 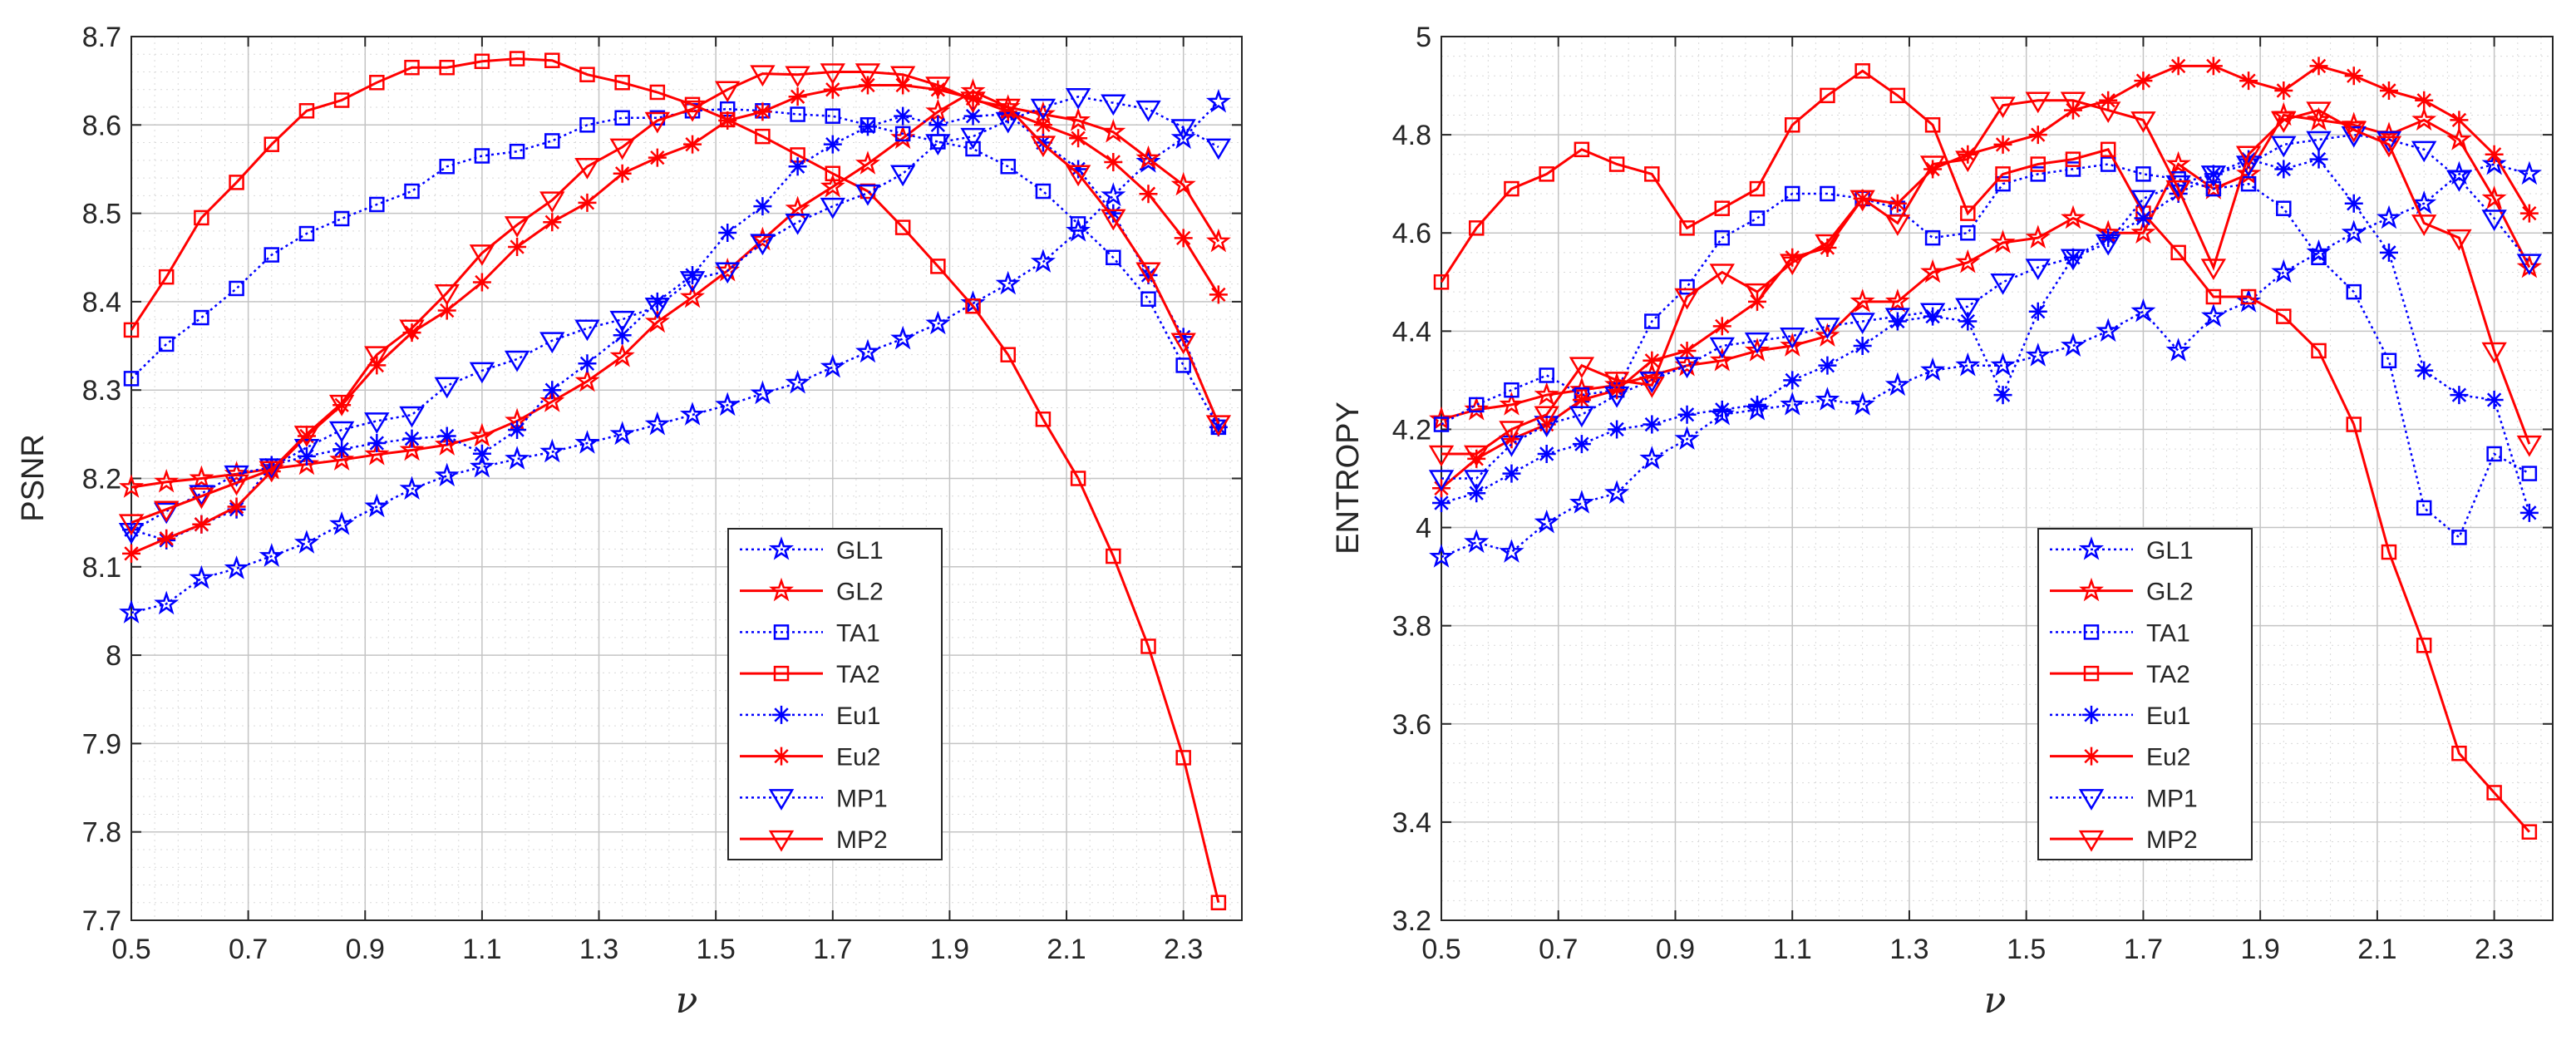 I want to click on entropy-y-tick-label: 4.4, so click(x=1411, y=331).